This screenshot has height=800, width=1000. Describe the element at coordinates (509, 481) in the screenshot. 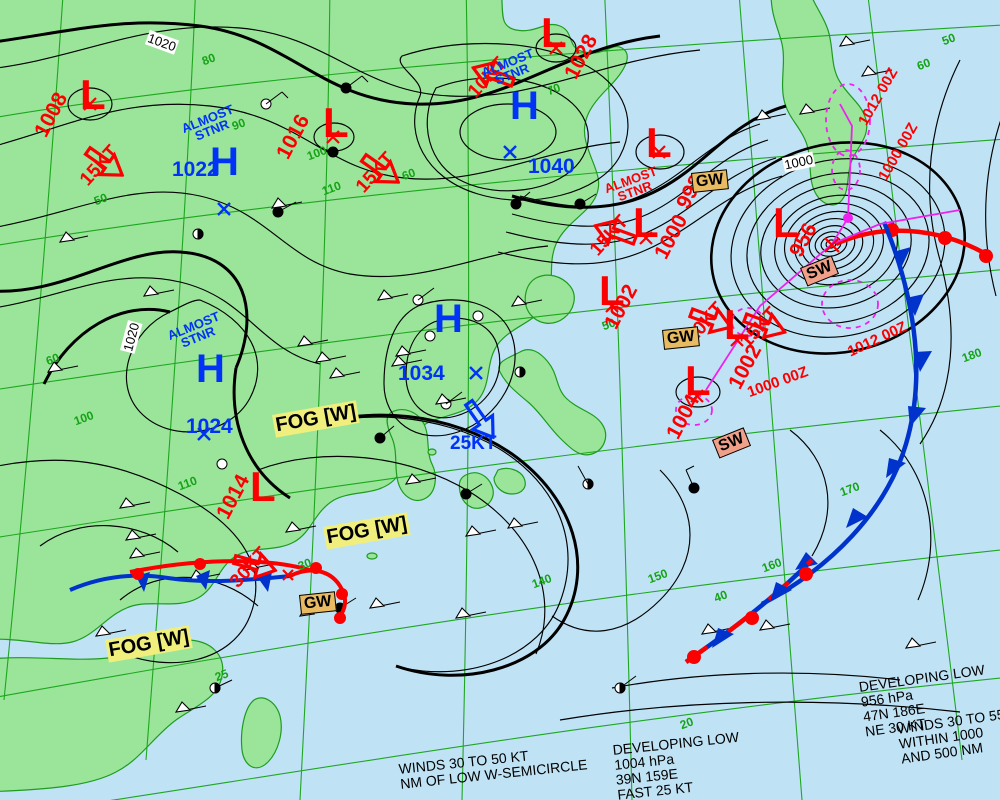

I see `landmass-shikoku` at that location.